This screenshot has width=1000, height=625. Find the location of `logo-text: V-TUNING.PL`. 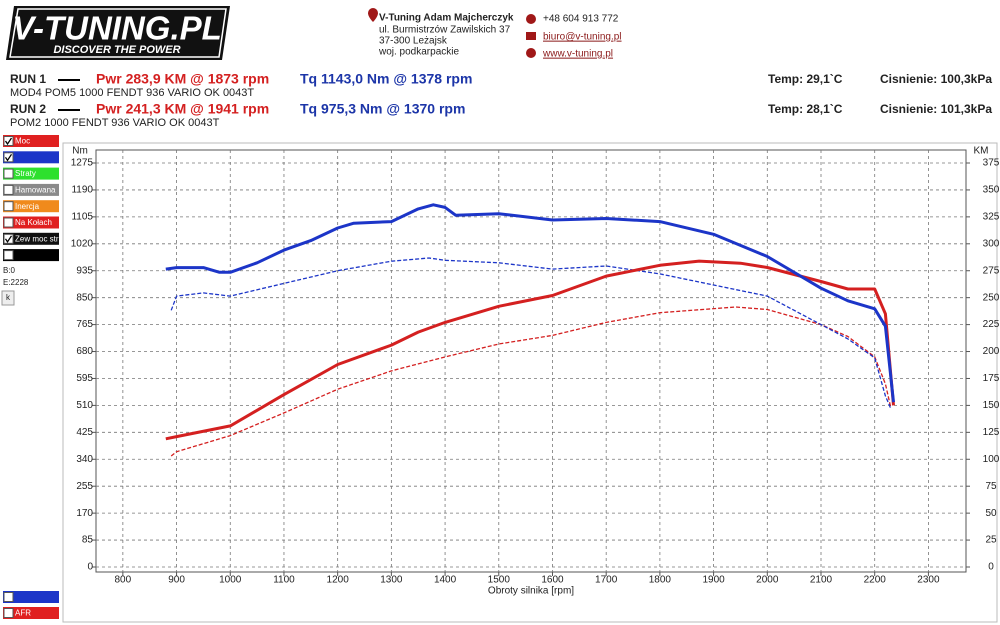

logo-text: V-TUNING.PL is located at coordinates (117, 28).